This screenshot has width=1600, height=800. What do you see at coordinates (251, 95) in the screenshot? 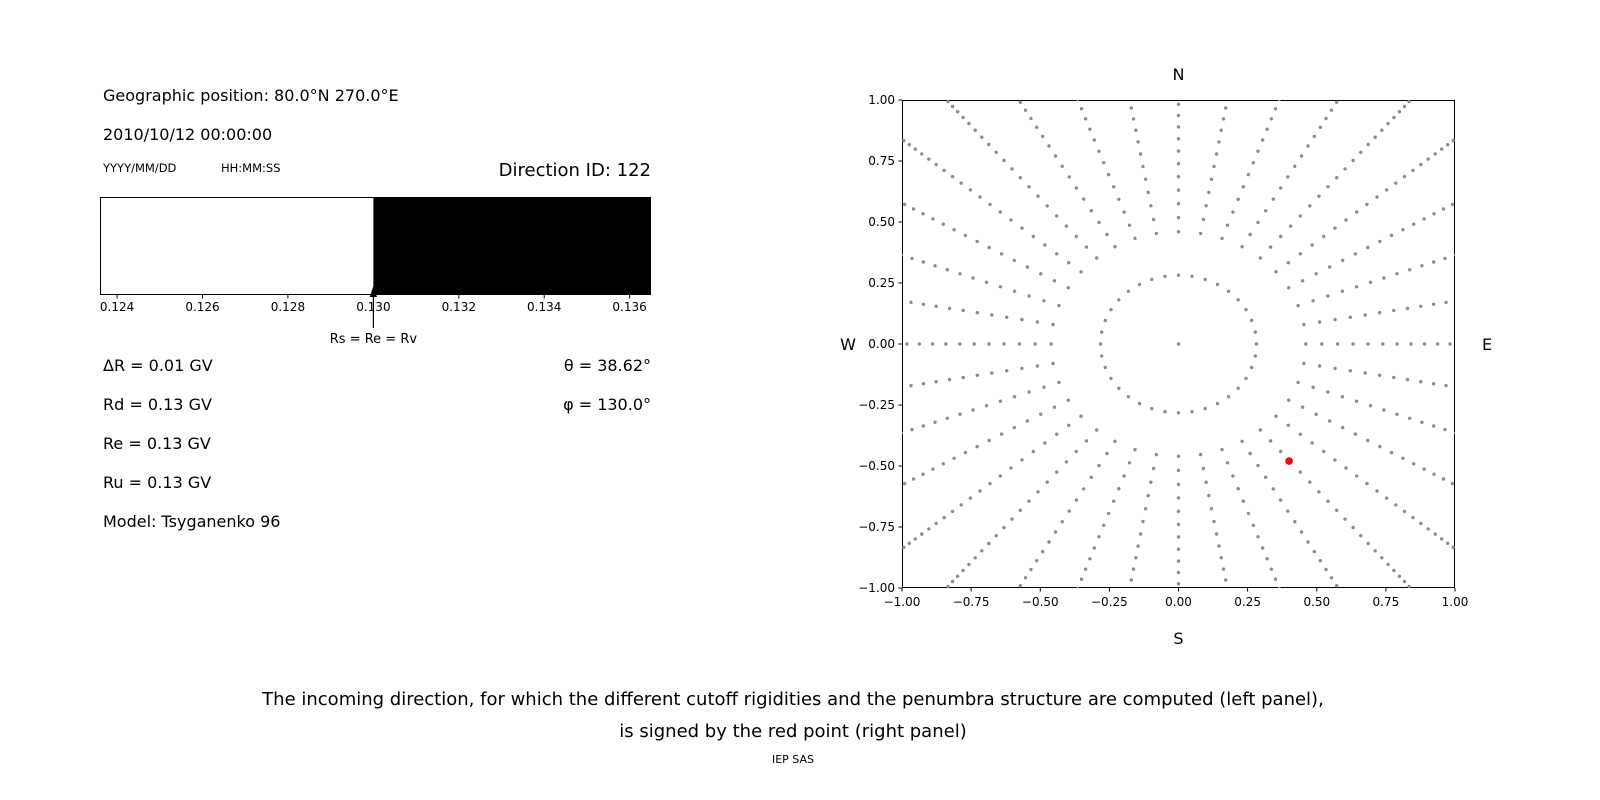
I see `geographic-position-label: Geographic position: 80.0°N 270.0°E` at bounding box center [251, 95].